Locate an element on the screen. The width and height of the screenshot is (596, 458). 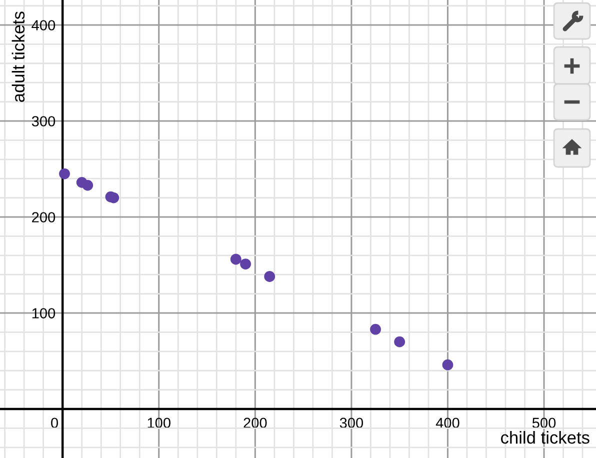
y-tick-label: 100 is located at coordinates (44, 313).